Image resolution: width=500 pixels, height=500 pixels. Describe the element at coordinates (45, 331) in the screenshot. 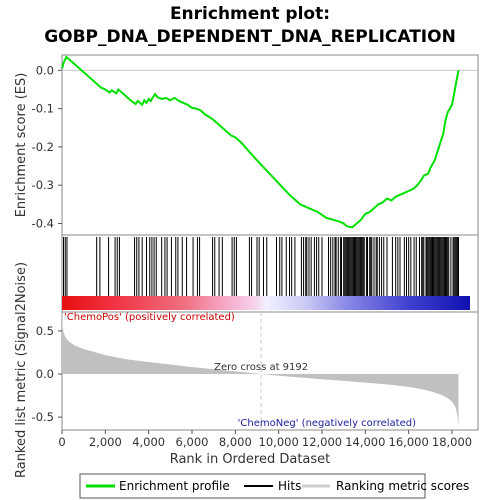

I see `metric-y-tick-label: 0.5` at that location.